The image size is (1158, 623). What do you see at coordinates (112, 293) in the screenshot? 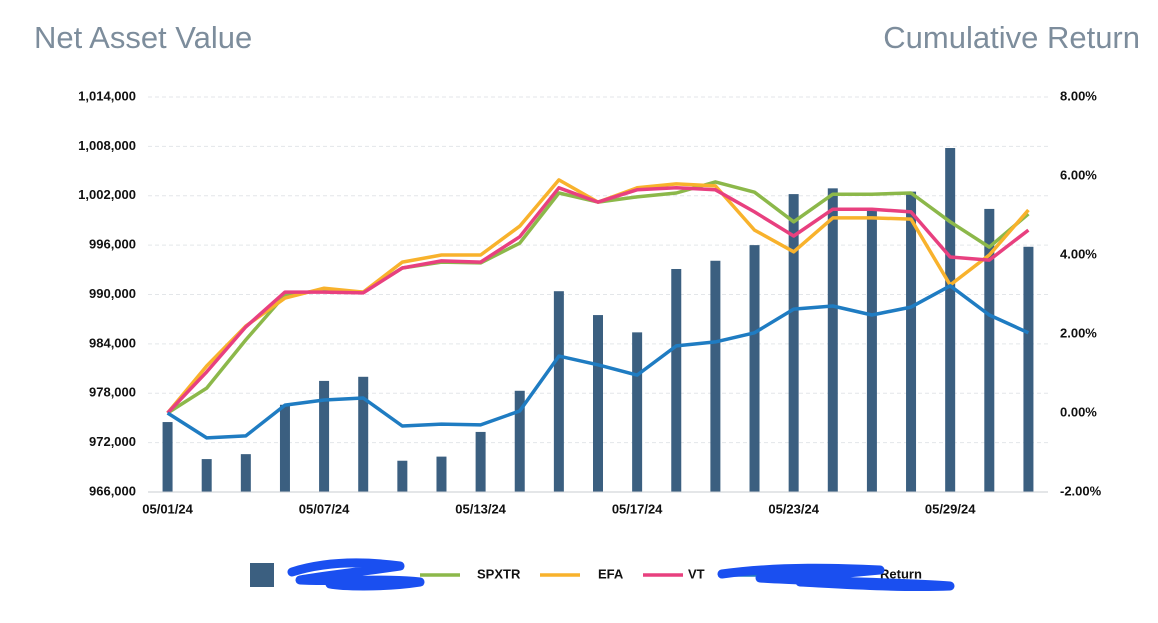
I see `y-tick-label: 990,000` at bounding box center [112, 293].